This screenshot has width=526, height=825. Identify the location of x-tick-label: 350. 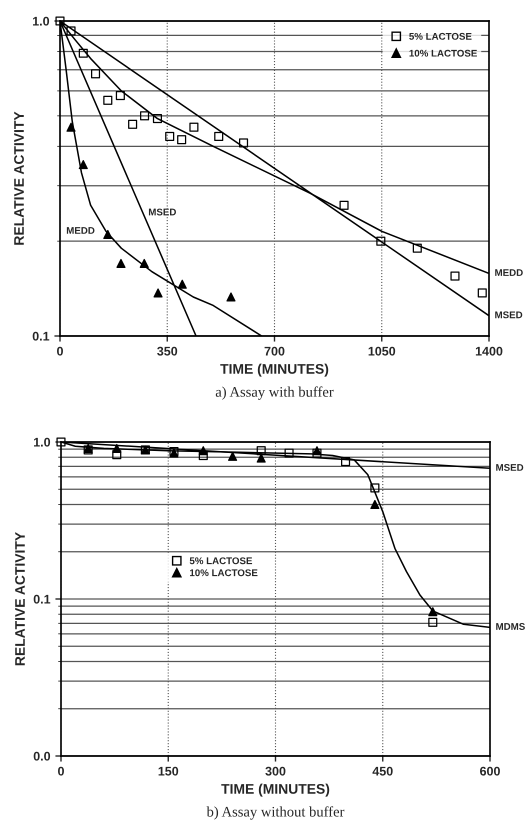
(167, 351).